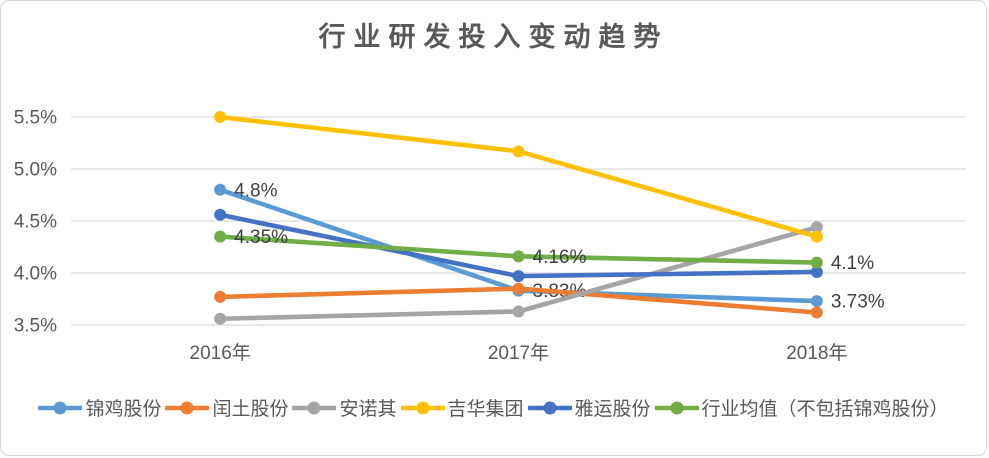 The height and width of the screenshot is (458, 989). Describe the element at coordinates (612, 409) in the screenshot. I see `legend-label: 雅运股份` at that location.